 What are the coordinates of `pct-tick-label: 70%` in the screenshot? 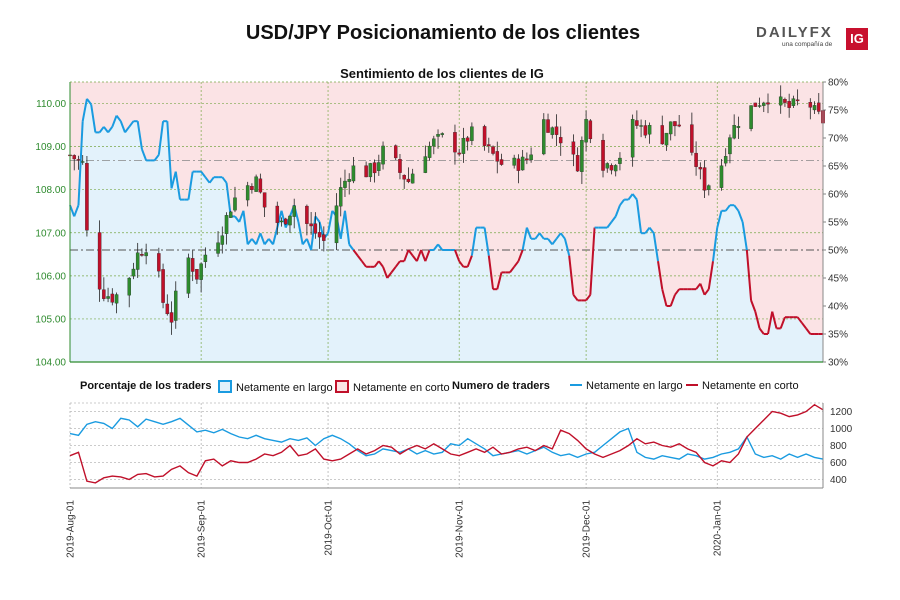 It's located at (838, 139).